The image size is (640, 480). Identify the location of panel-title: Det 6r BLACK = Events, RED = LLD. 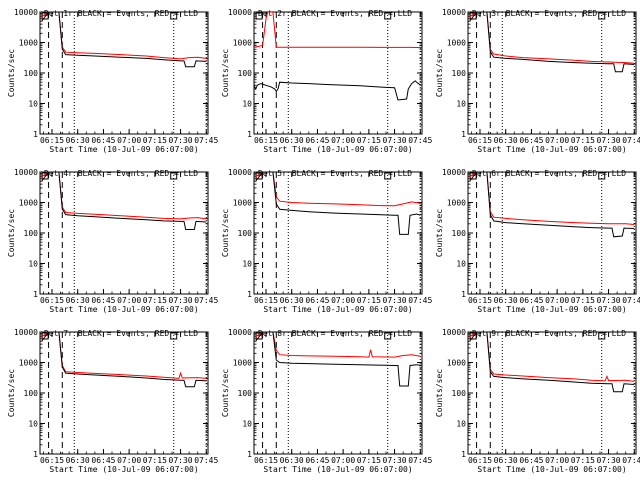
(549, 173).